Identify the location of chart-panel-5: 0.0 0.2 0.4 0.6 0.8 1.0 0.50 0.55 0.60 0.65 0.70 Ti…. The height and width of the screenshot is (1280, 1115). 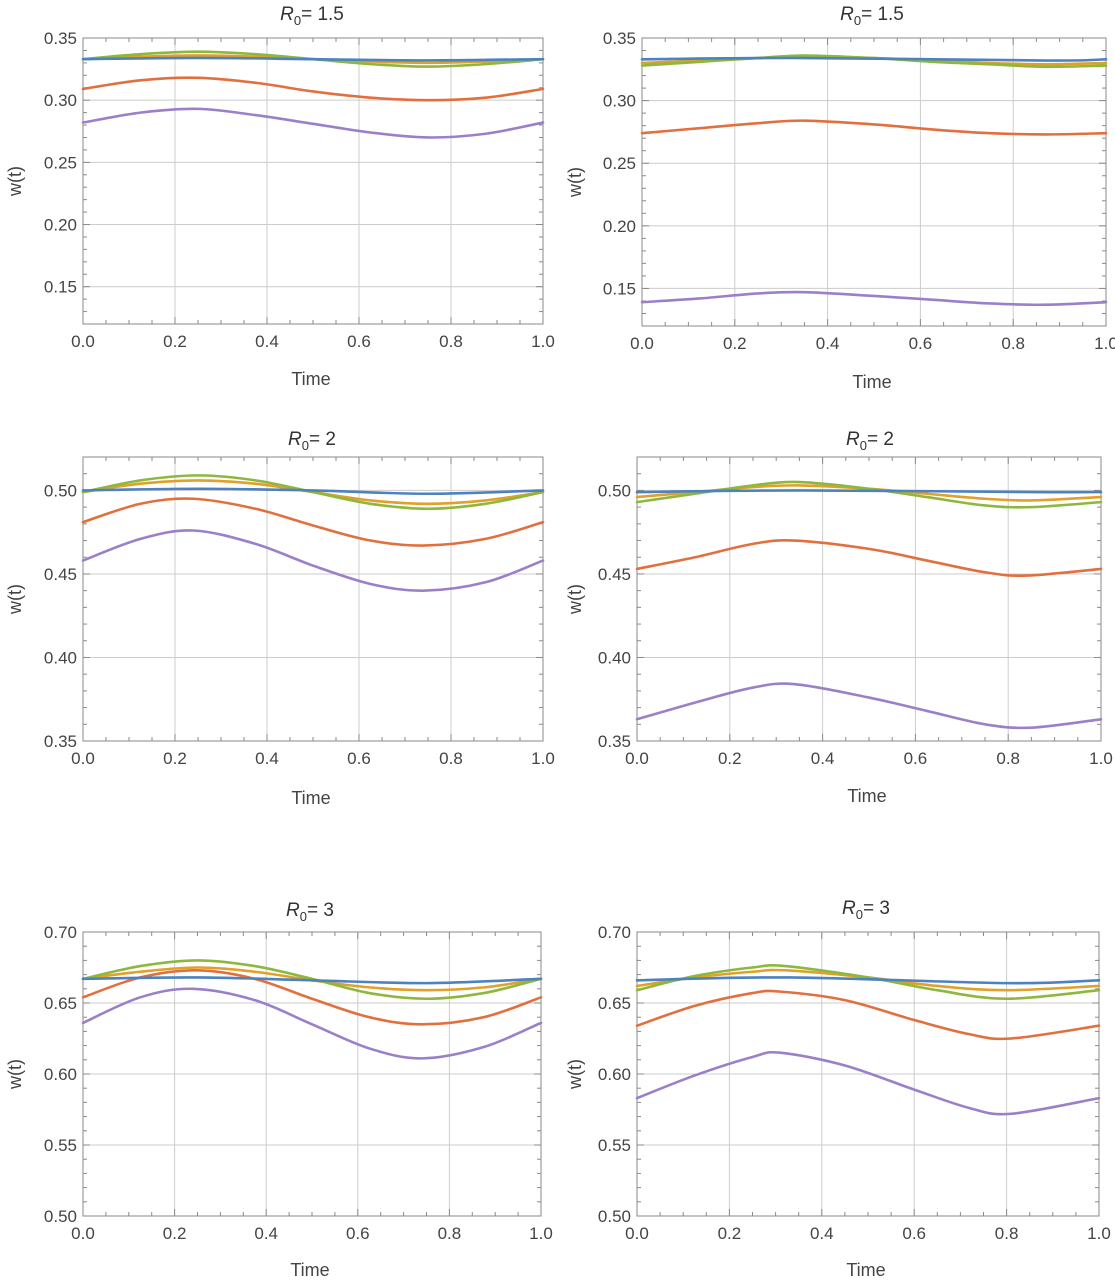
(279, 1090).